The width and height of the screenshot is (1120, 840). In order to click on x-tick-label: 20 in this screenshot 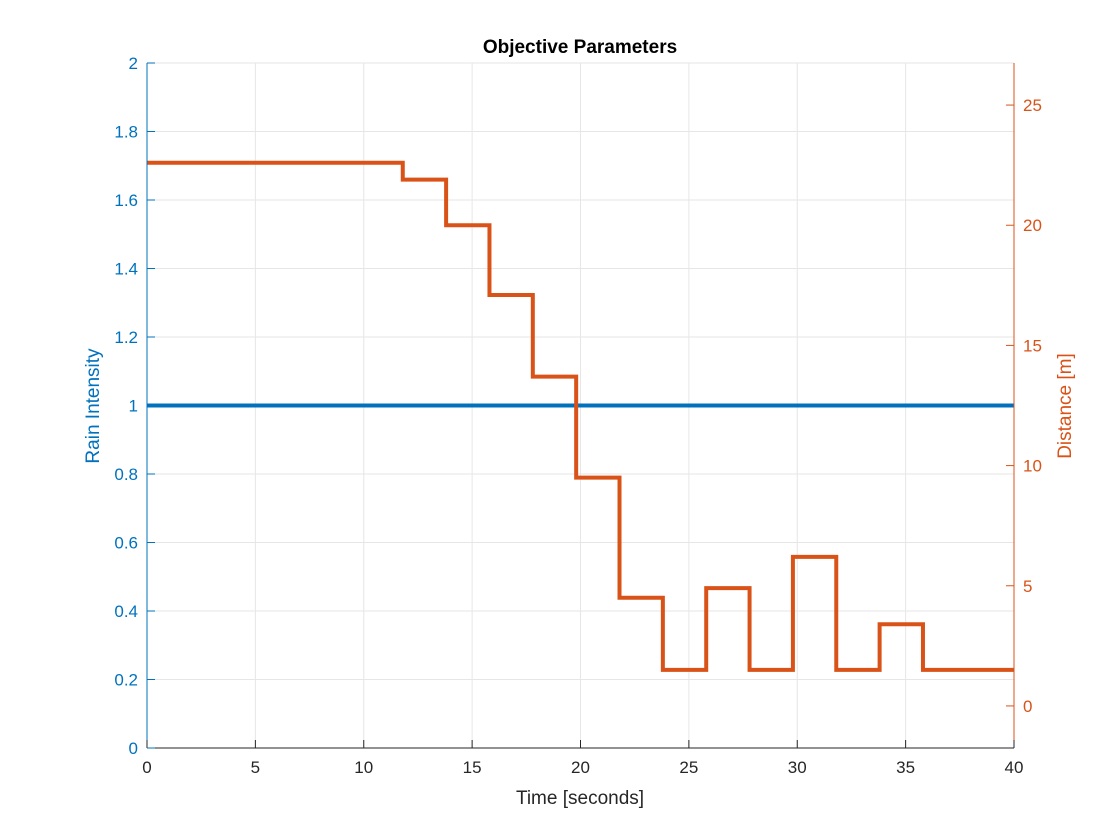, I will do `click(580, 767)`.